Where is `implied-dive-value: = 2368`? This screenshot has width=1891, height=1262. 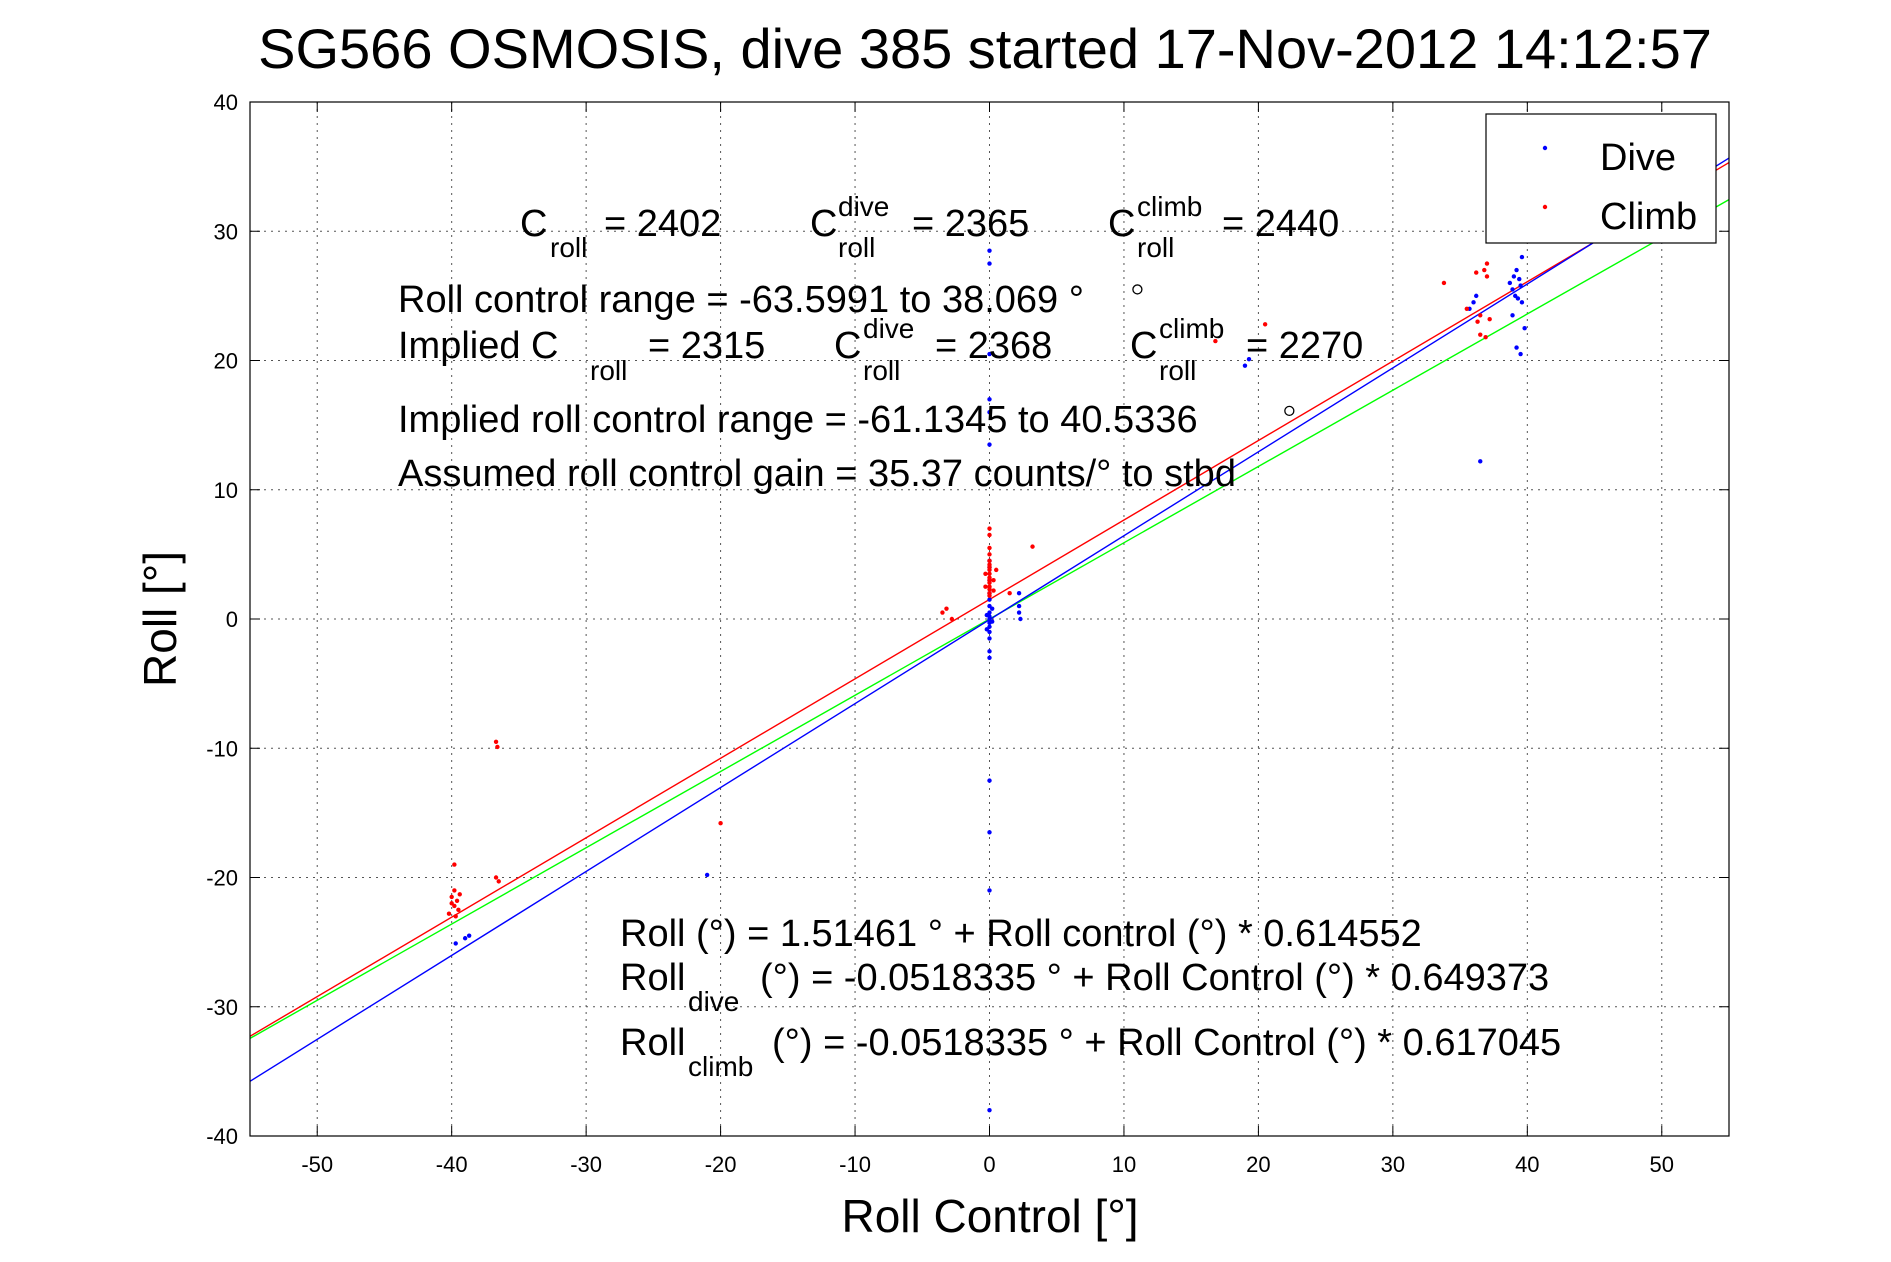 implied-dive-value: = 2368 is located at coordinates (993, 346).